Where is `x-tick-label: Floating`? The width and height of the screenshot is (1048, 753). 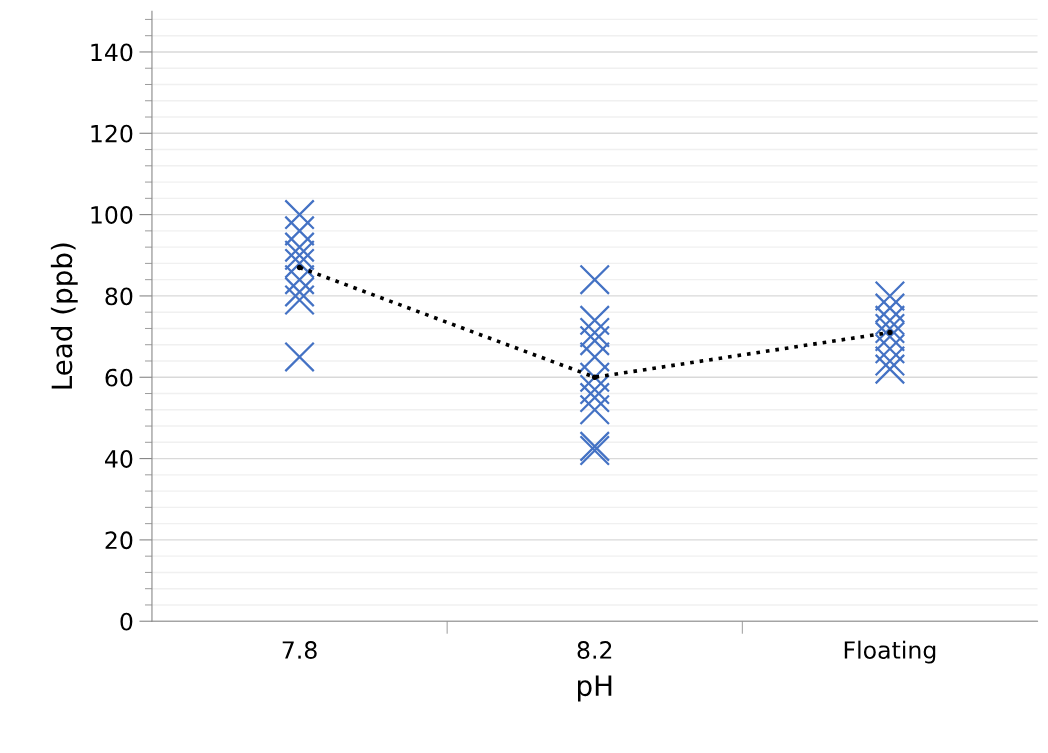 x-tick-label: Floating is located at coordinates (890, 652).